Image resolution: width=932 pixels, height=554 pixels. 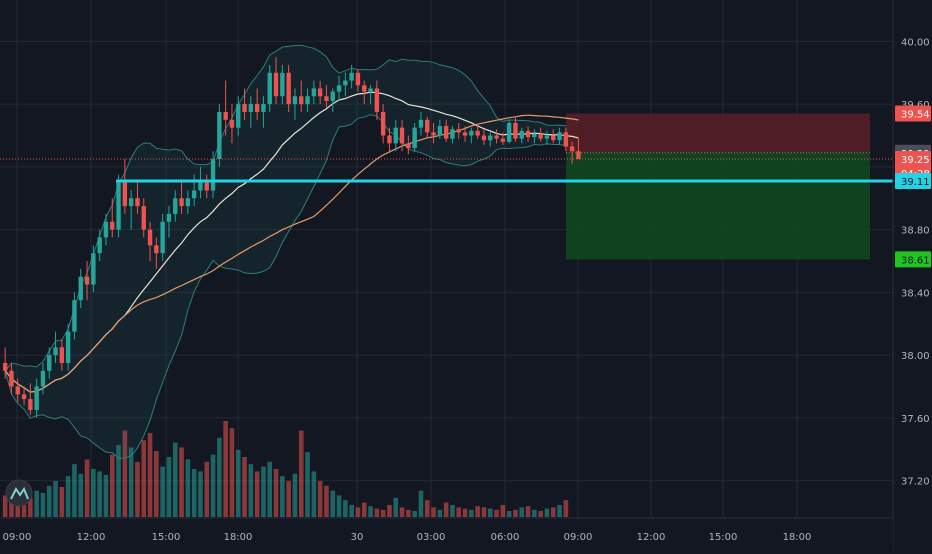 What do you see at coordinates (915, 260) in the screenshot?
I see `price-tag-target-label: 38.61` at bounding box center [915, 260].